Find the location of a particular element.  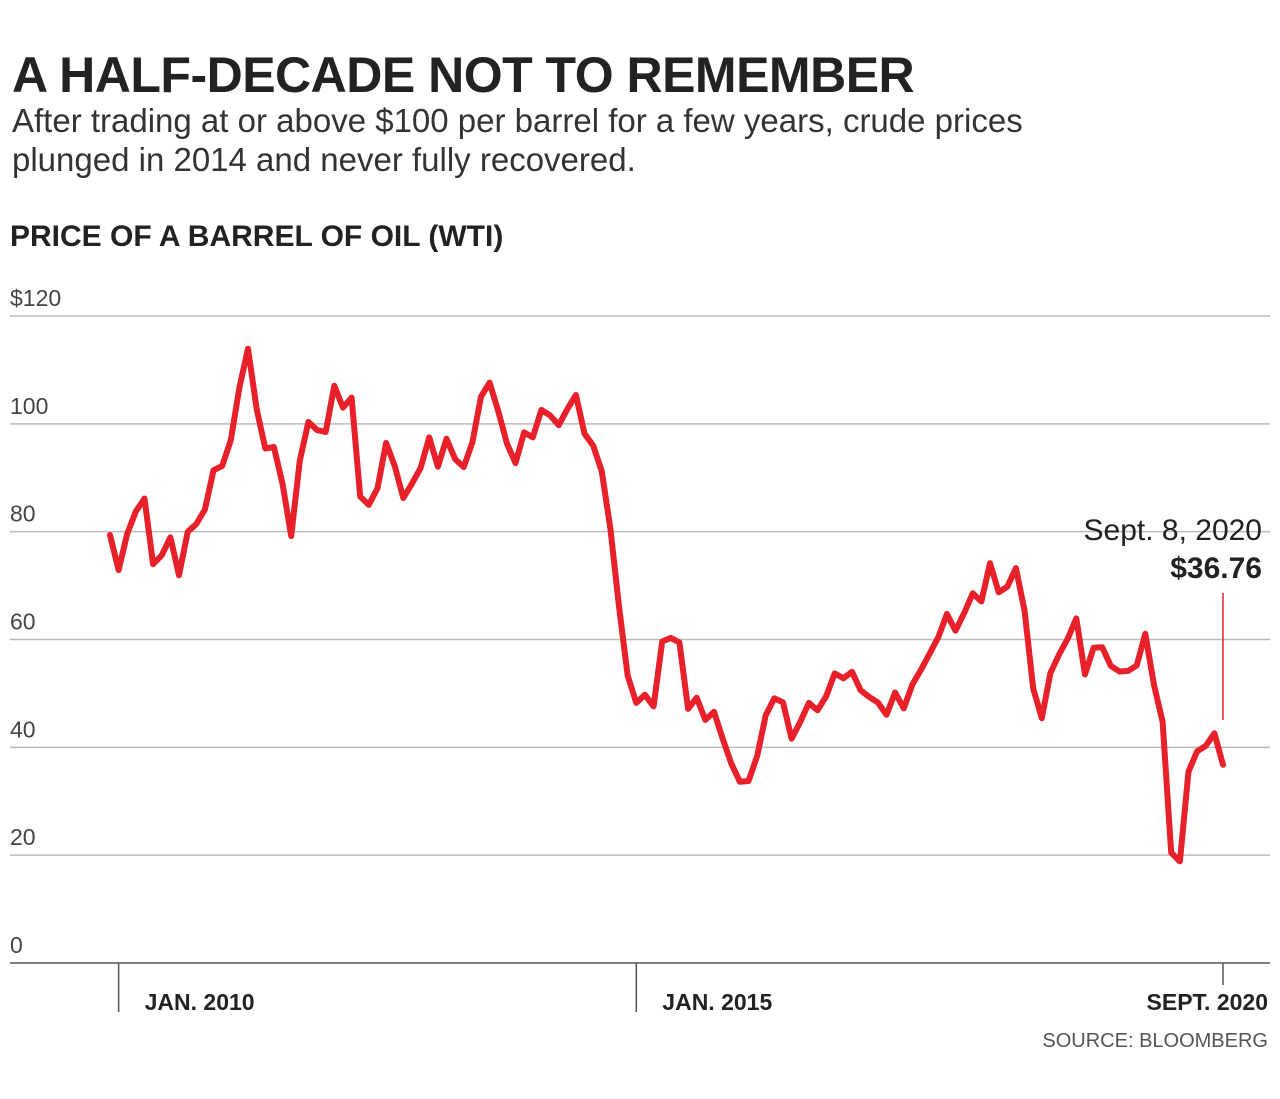

x-tick-label: JAN. 2010 is located at coordinates (200, 1002).